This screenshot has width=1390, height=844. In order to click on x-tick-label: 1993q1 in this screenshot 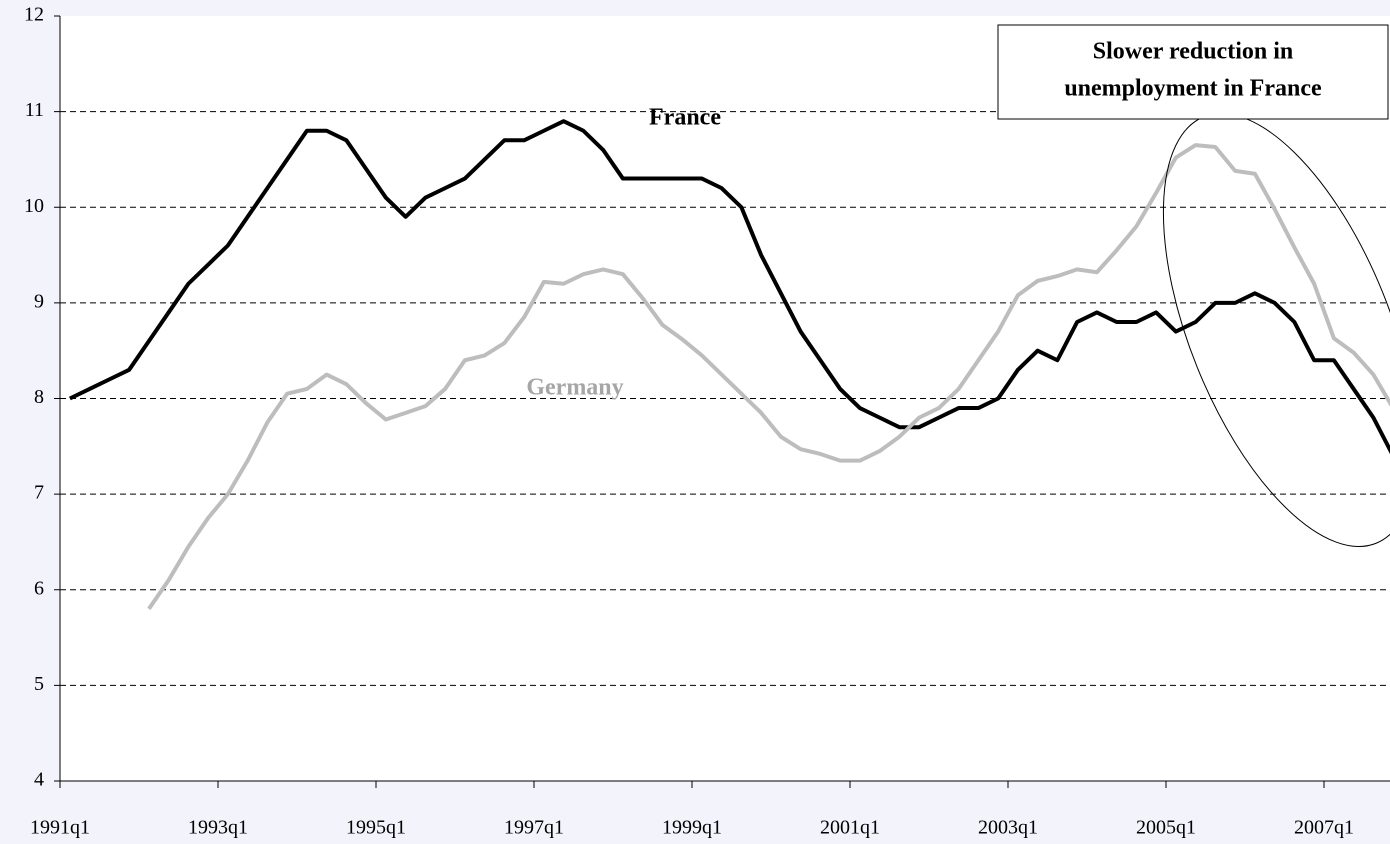, I will do `click(218, 828)`.